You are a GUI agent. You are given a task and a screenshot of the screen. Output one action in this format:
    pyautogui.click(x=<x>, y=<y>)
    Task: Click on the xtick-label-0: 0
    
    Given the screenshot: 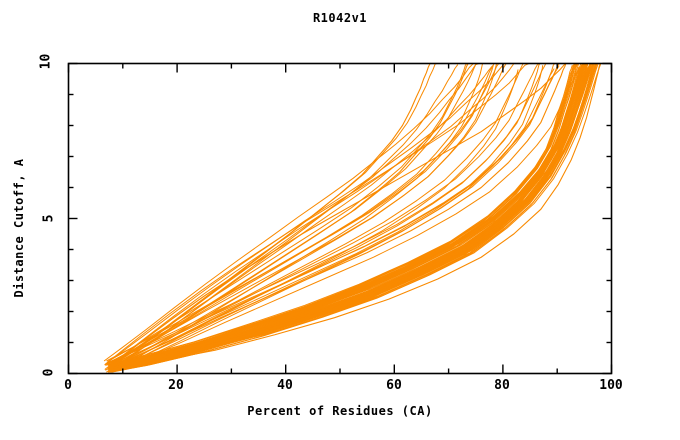 What is the action you would take?
    pyautogui.click(x=68, y=385)
    